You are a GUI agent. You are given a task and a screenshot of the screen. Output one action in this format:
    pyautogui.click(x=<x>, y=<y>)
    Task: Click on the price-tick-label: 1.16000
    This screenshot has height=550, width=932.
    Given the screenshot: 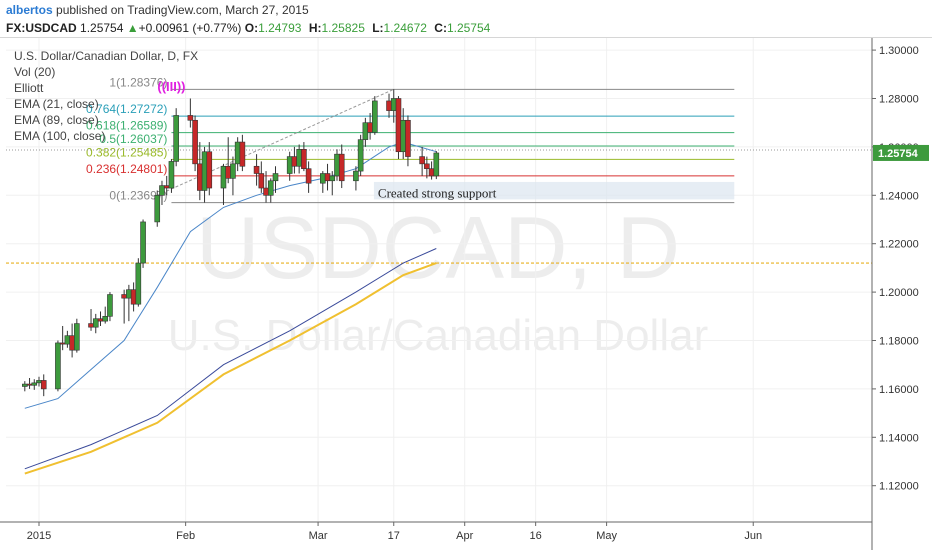 What is the action you would take?
    pyautogui.click(x=899, y=390)
    